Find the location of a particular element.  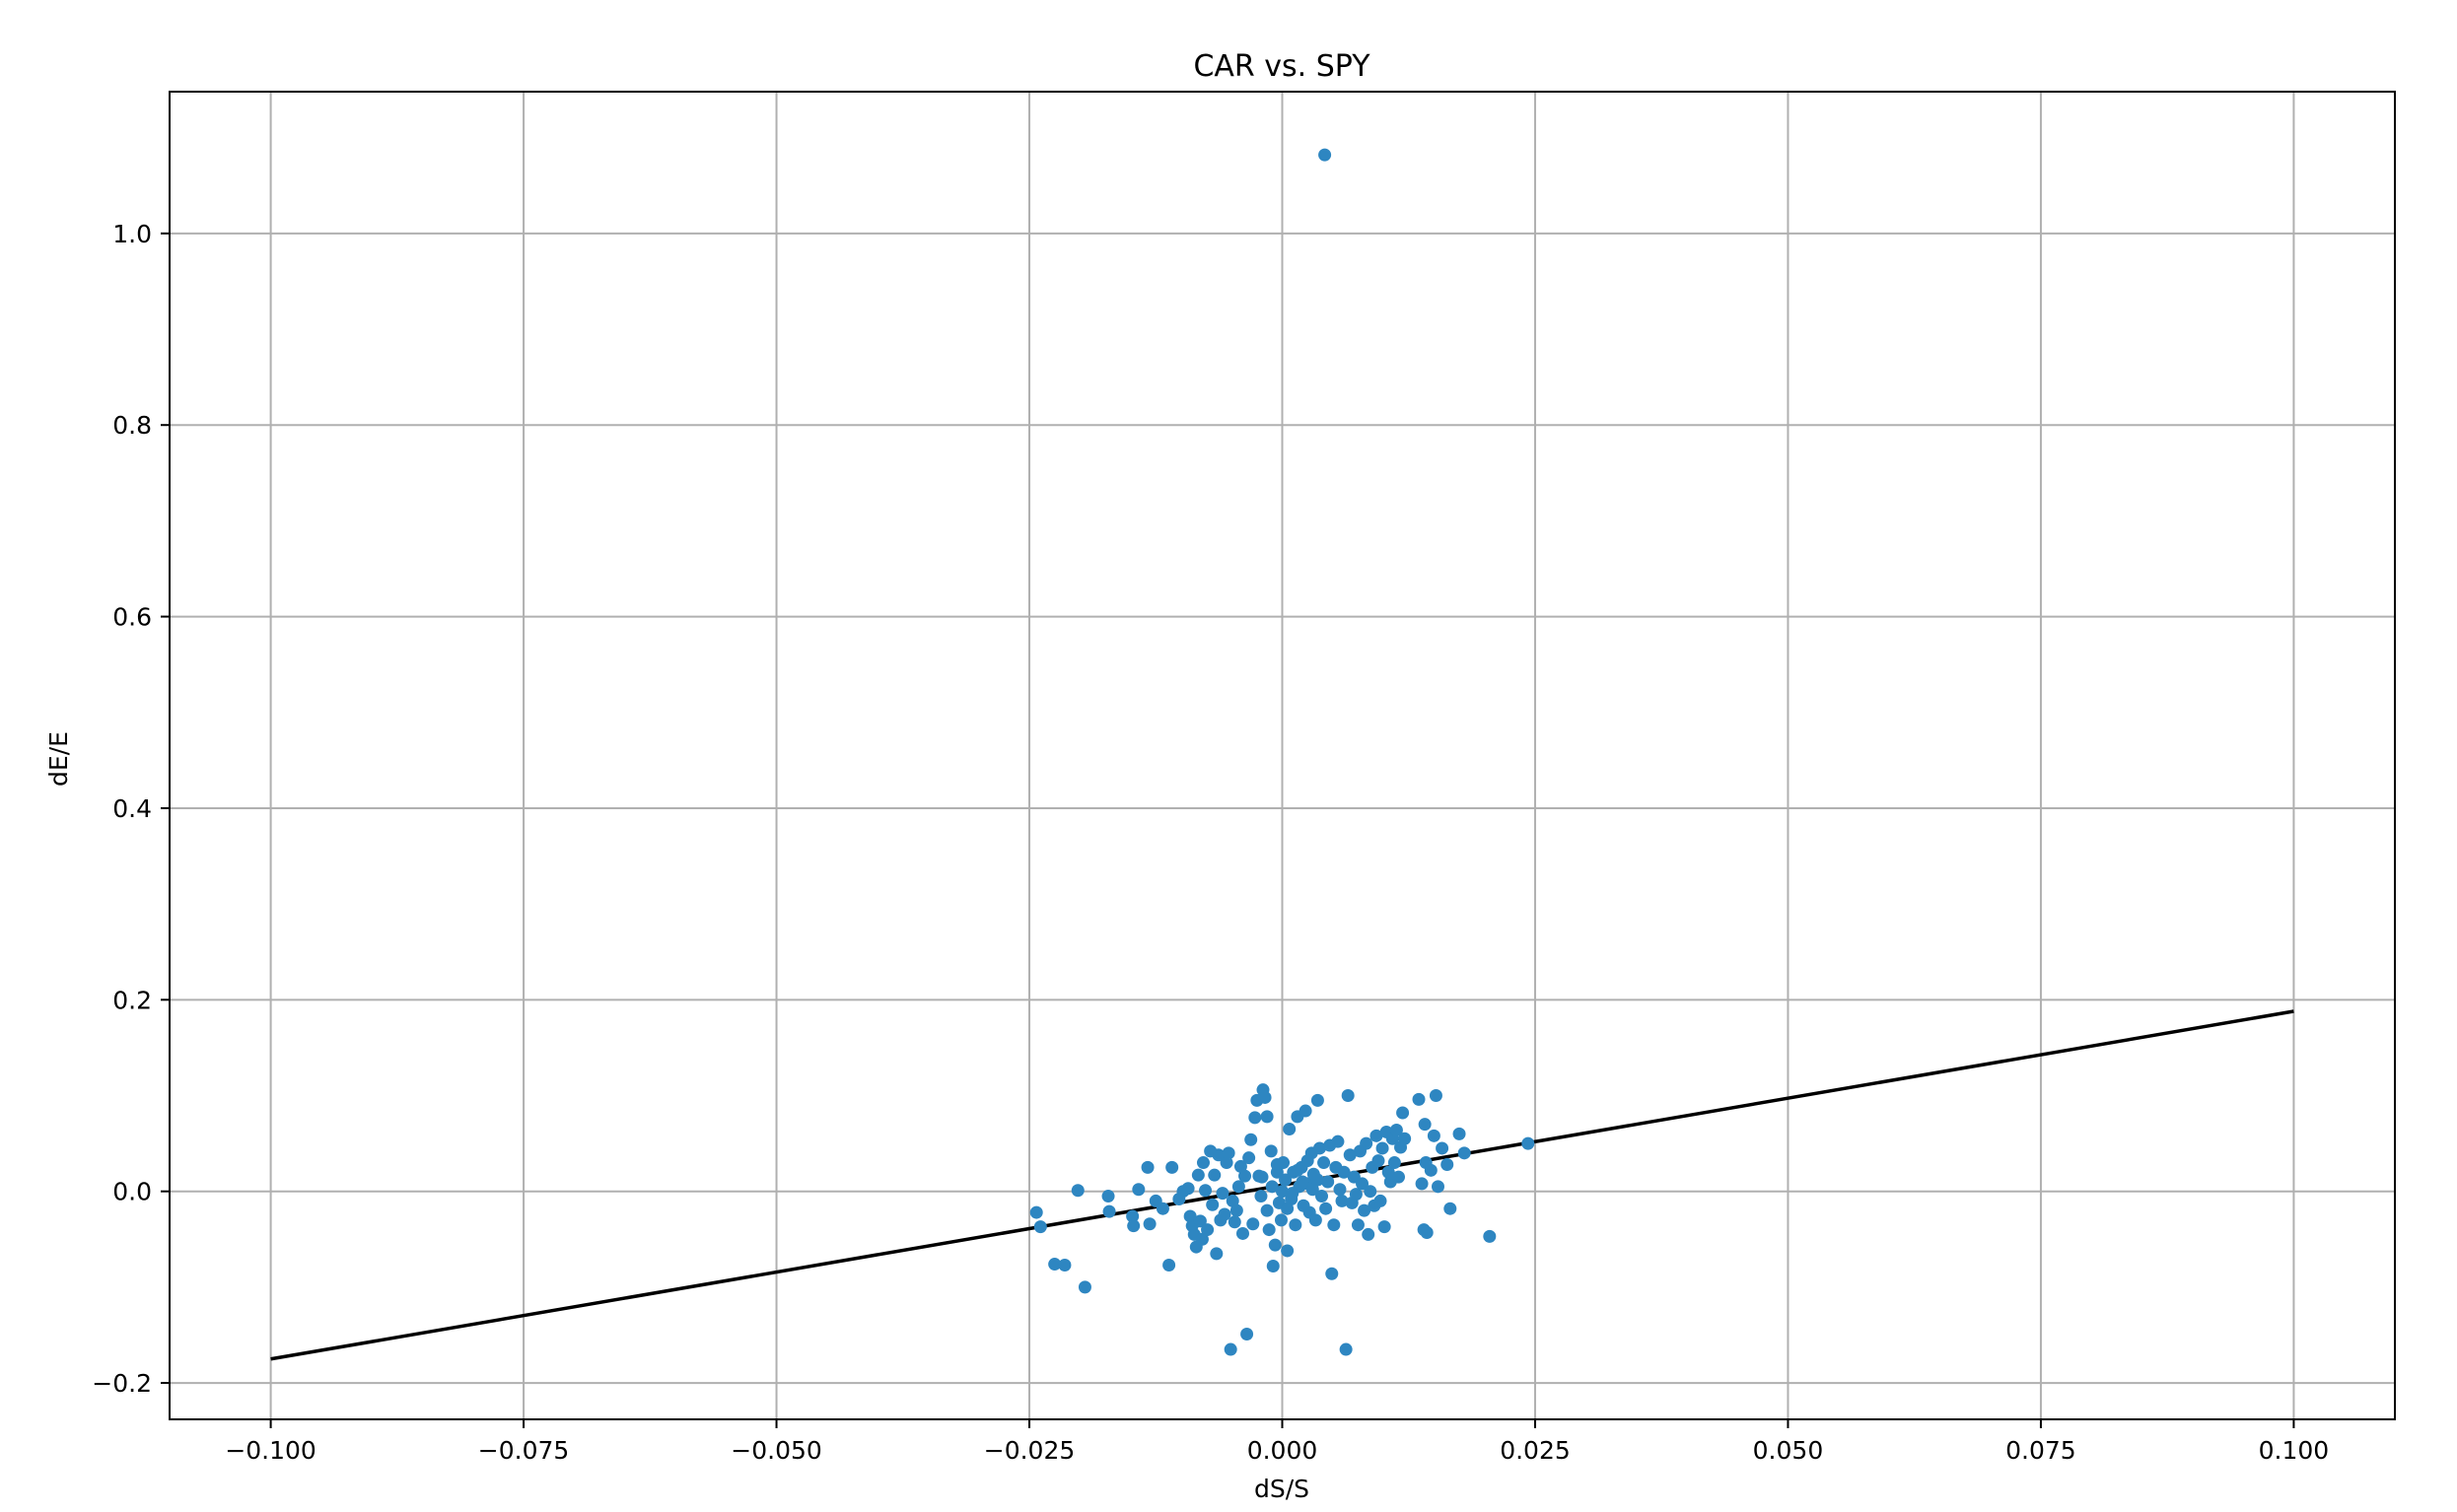

y-tick-label: 0.8 is located at coordinates (132, 426).